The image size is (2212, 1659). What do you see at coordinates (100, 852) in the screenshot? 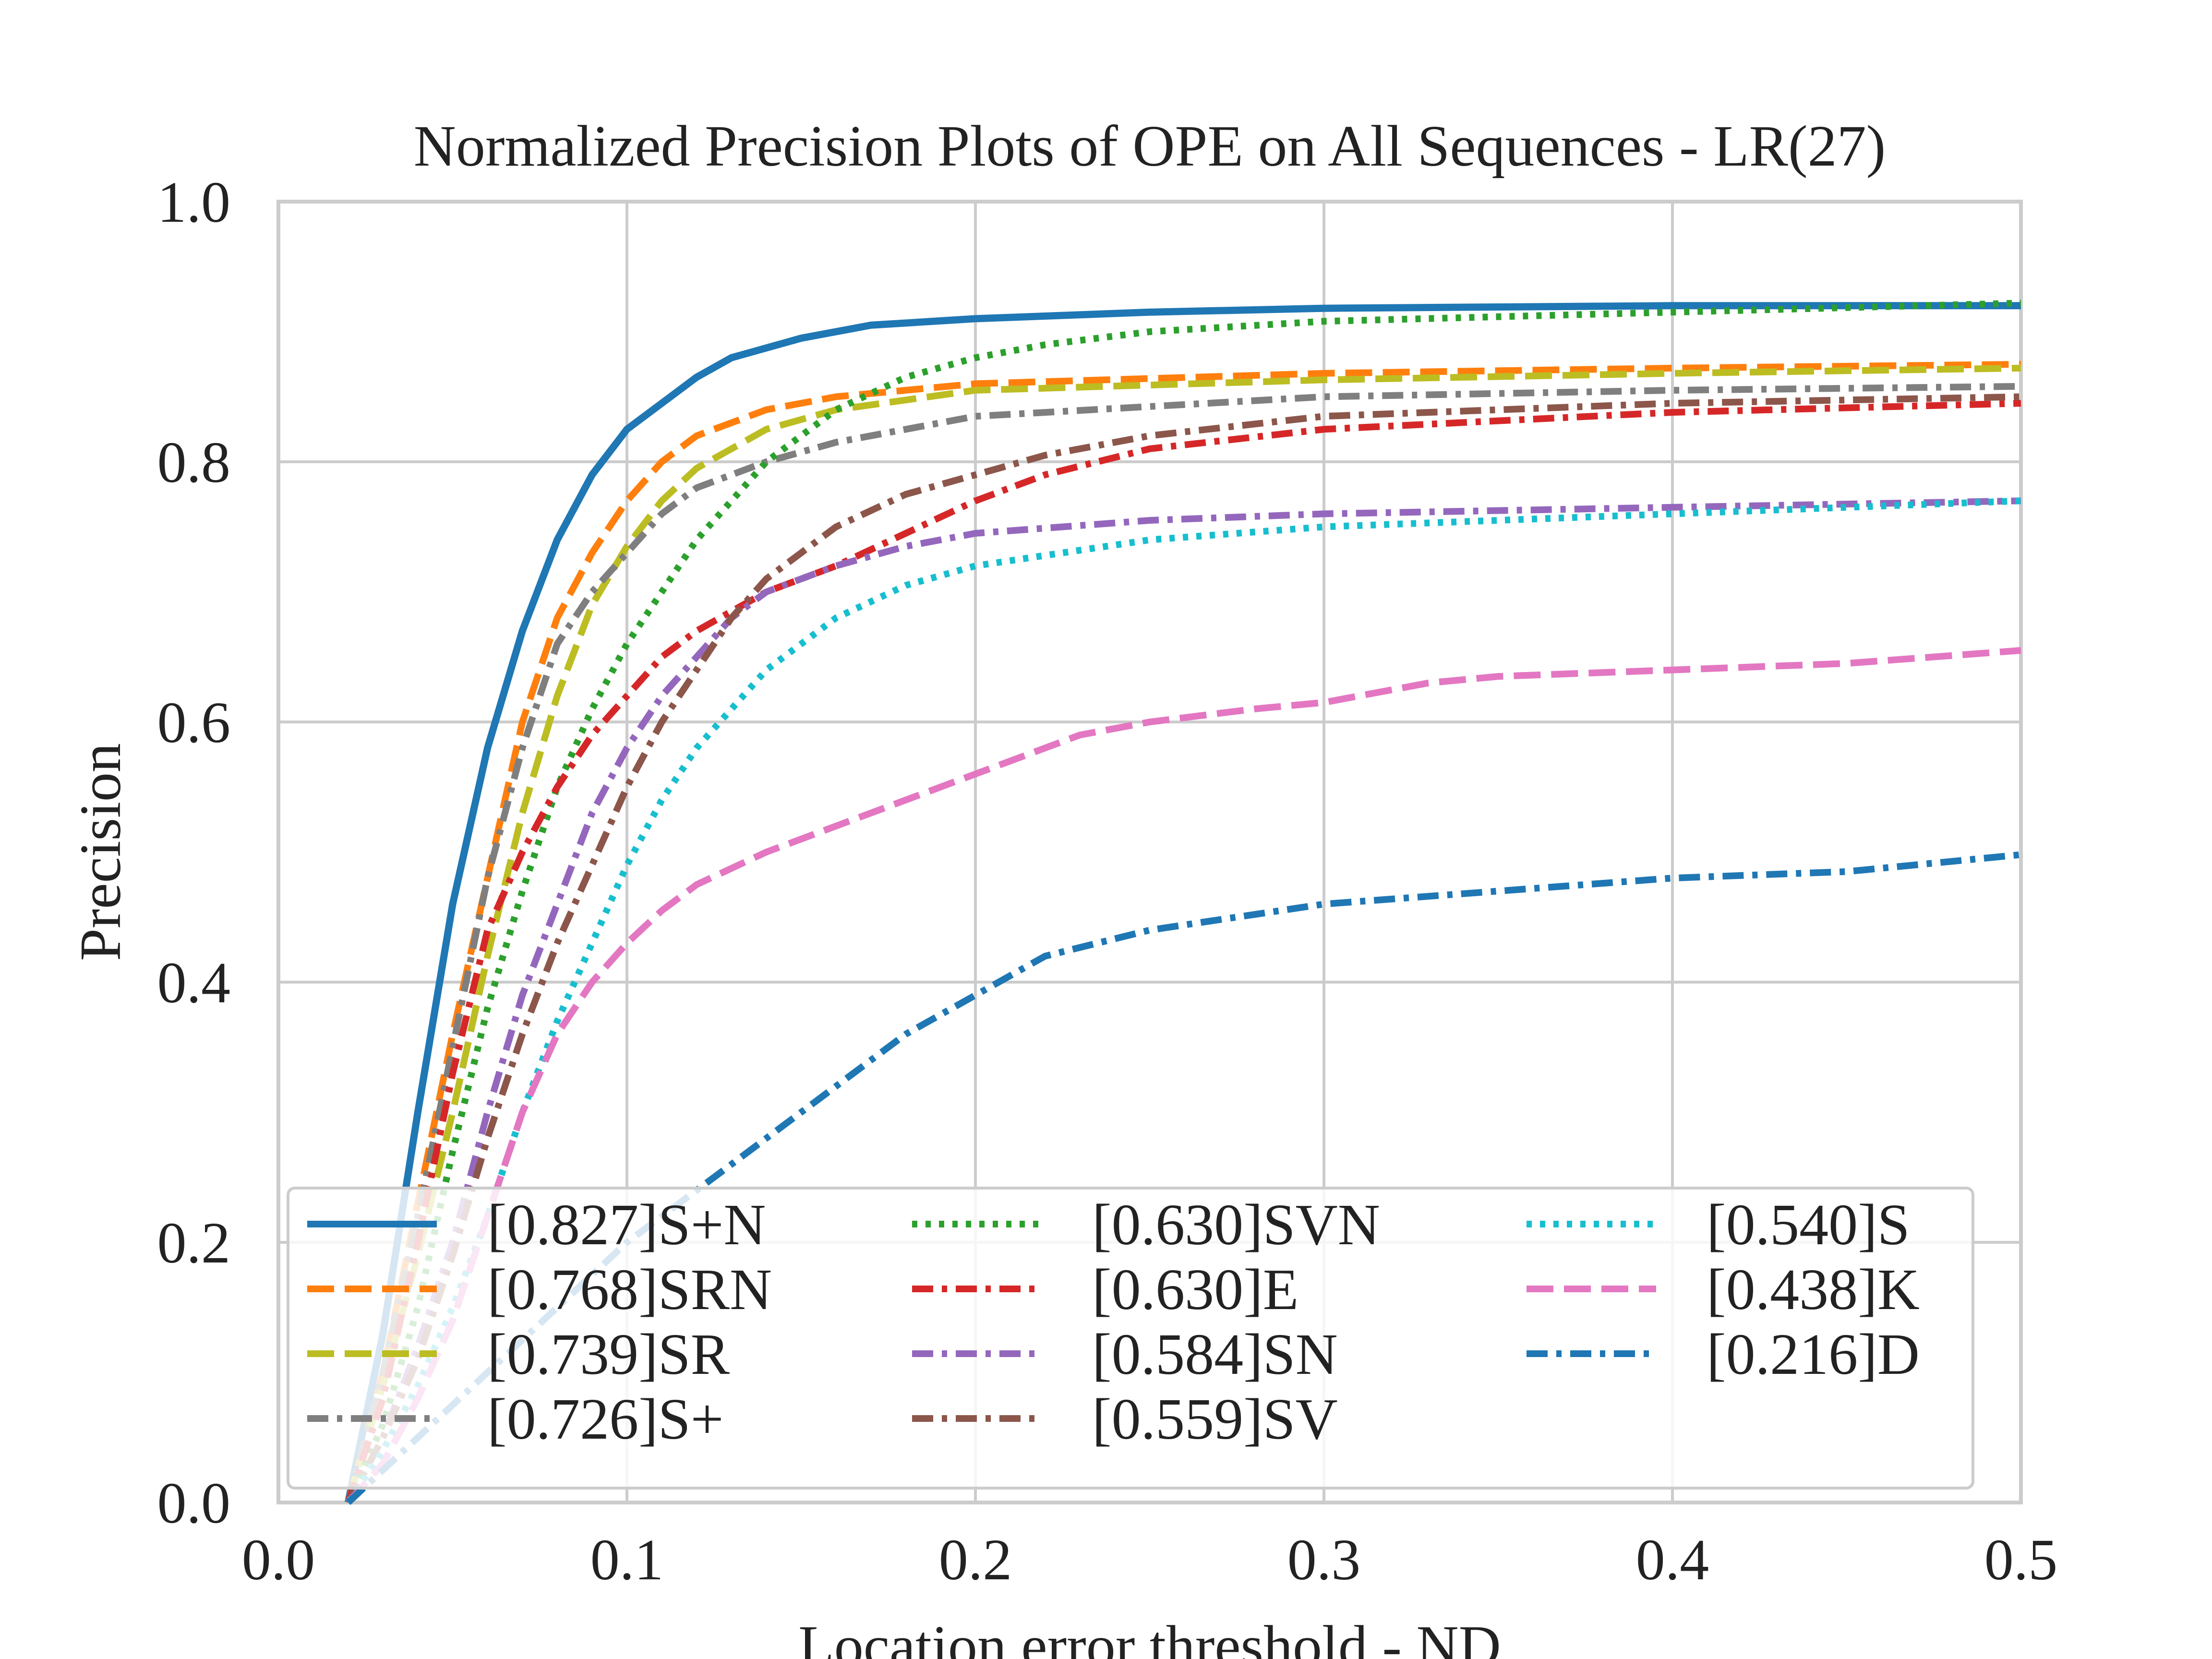
I see `y-axis-label: Precision` at bounding box center [100, 852].